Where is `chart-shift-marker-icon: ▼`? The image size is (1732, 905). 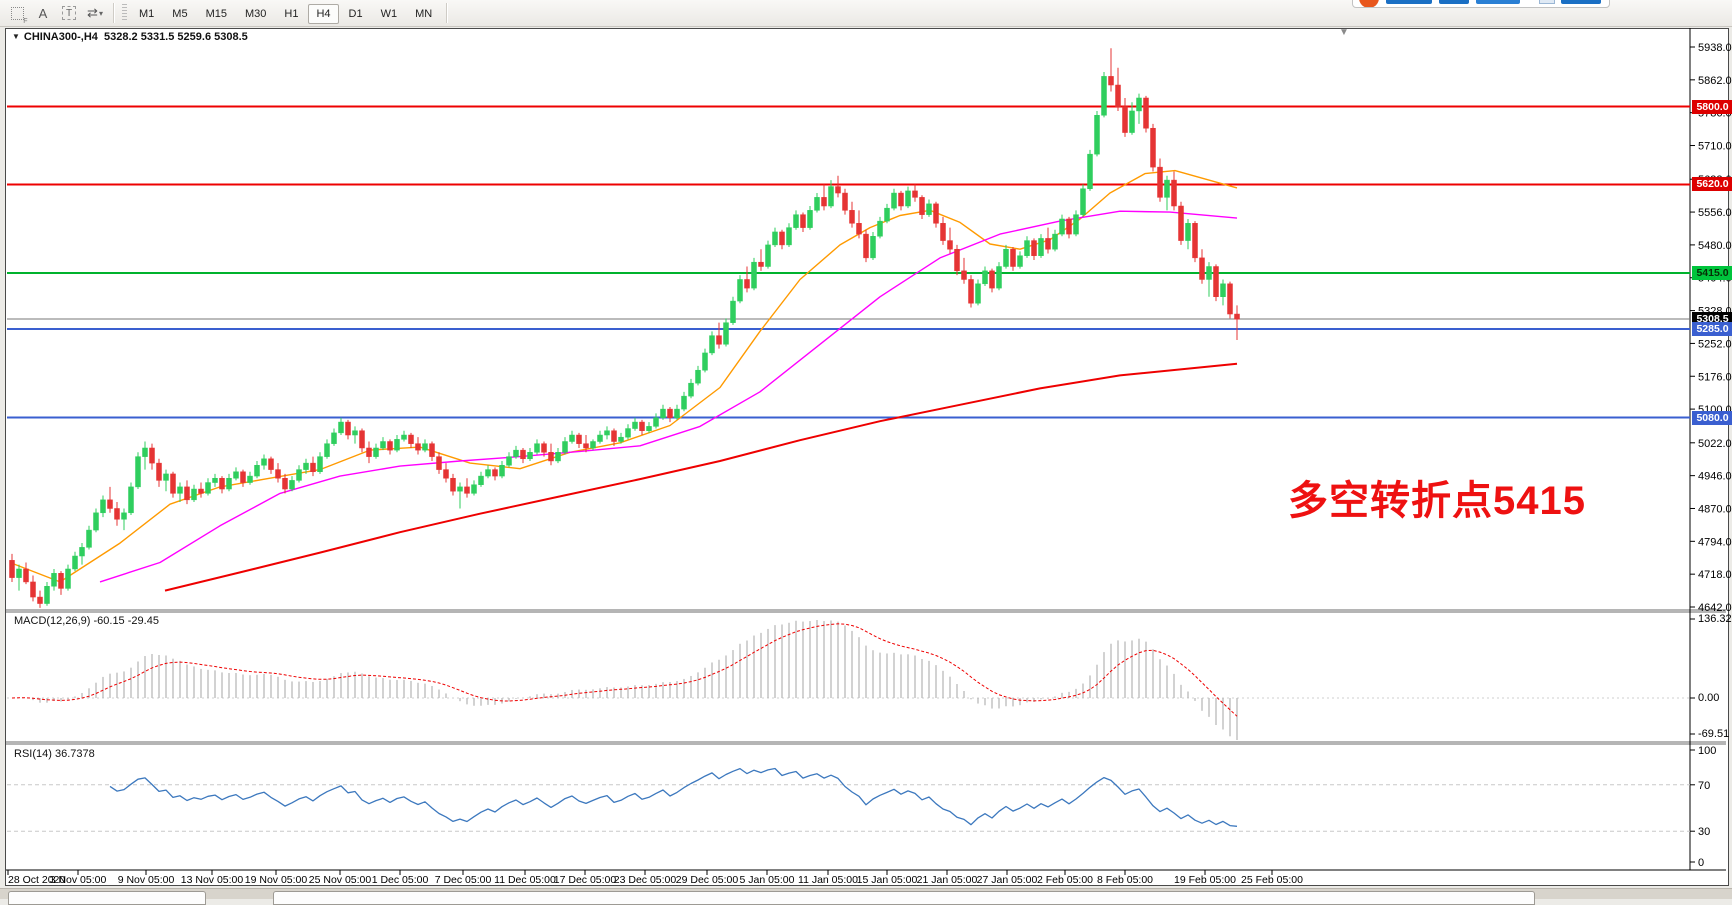 chart-shift-marker-icon: ▼ is located at coordinates (1344, 32).